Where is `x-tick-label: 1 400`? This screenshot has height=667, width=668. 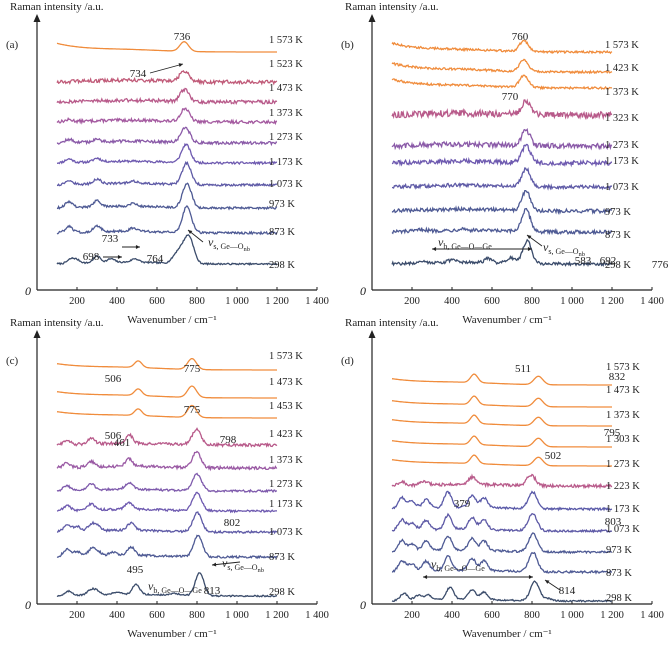 x-tick-label: 1 400 is located at coordinates (317, 301).